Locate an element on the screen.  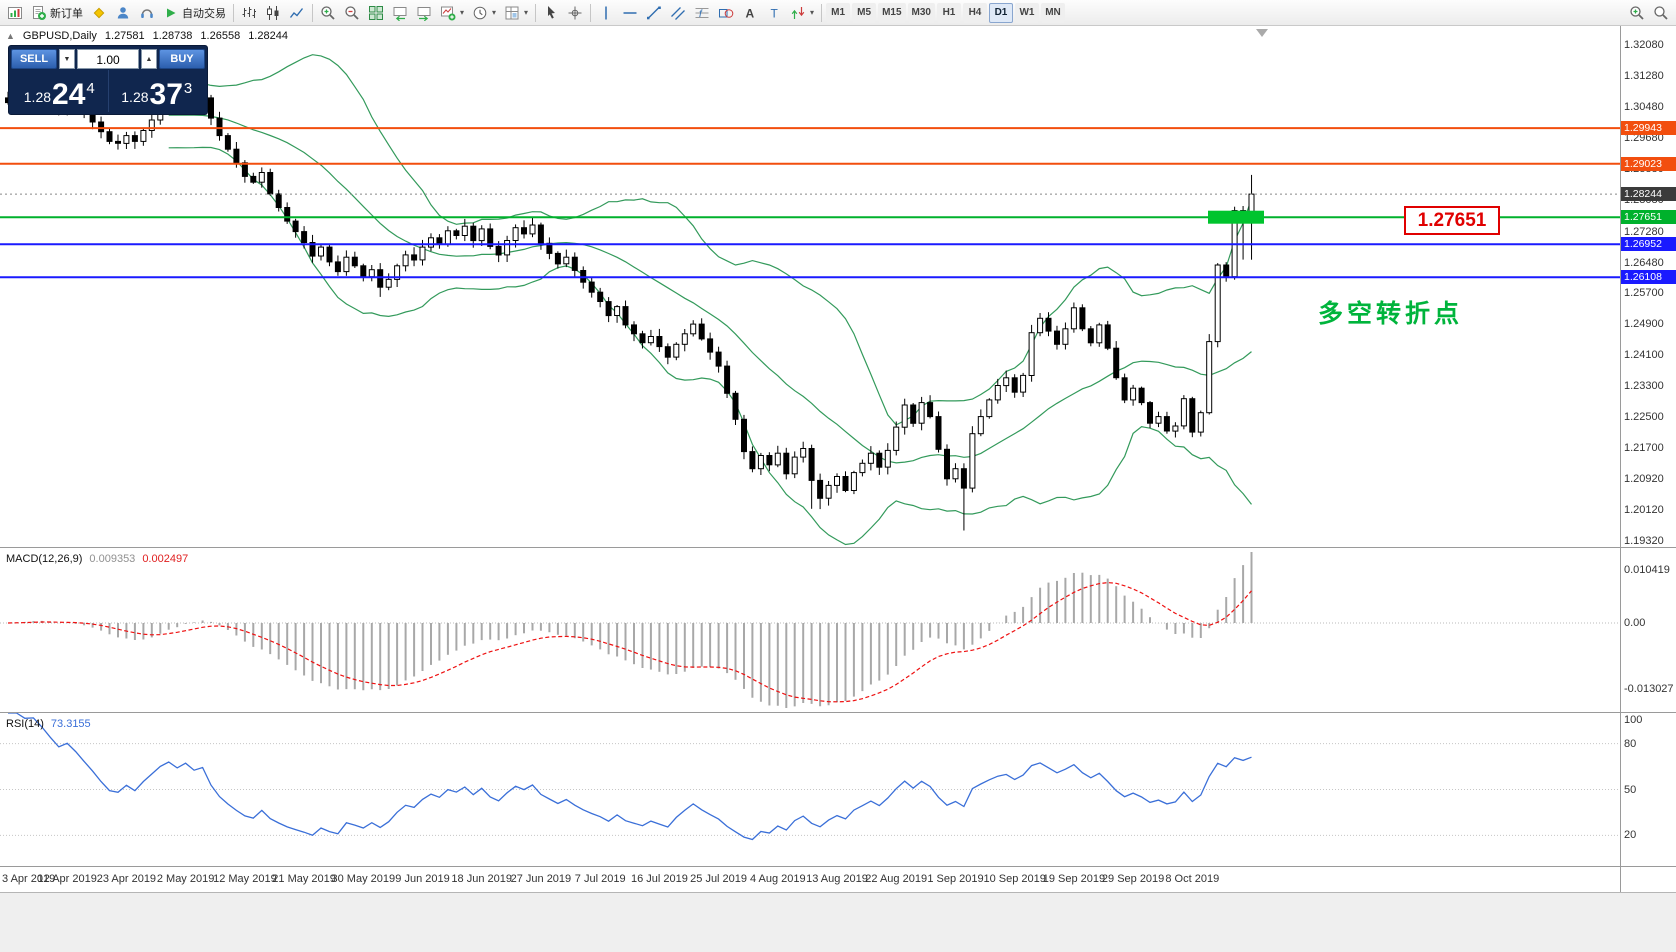
autotrading-button: 自动交易 is located at coordinates (194, 13).